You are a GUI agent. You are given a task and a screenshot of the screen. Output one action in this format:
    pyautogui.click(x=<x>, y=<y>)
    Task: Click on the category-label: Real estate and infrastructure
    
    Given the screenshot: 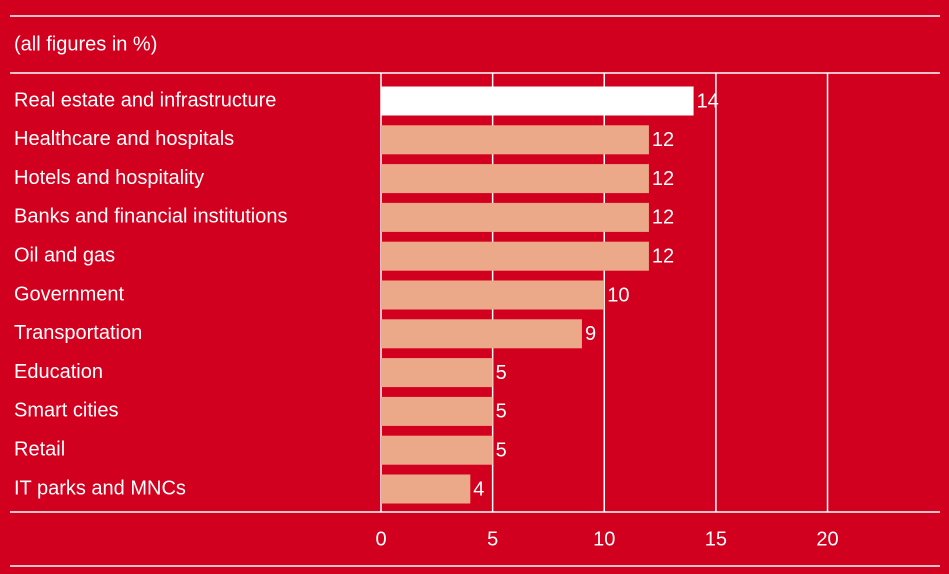 What is the action you would take?
    pyautogui.click(x=145, y=100)
    